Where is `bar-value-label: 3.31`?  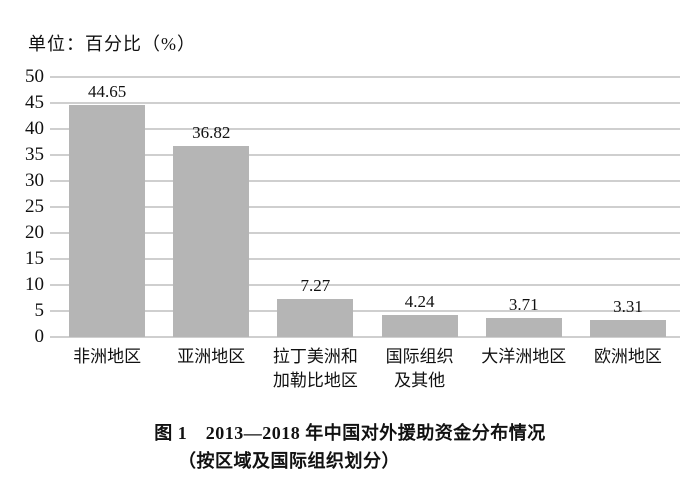
bar-value-label: 3.31 is located at coordinates (628, 306).